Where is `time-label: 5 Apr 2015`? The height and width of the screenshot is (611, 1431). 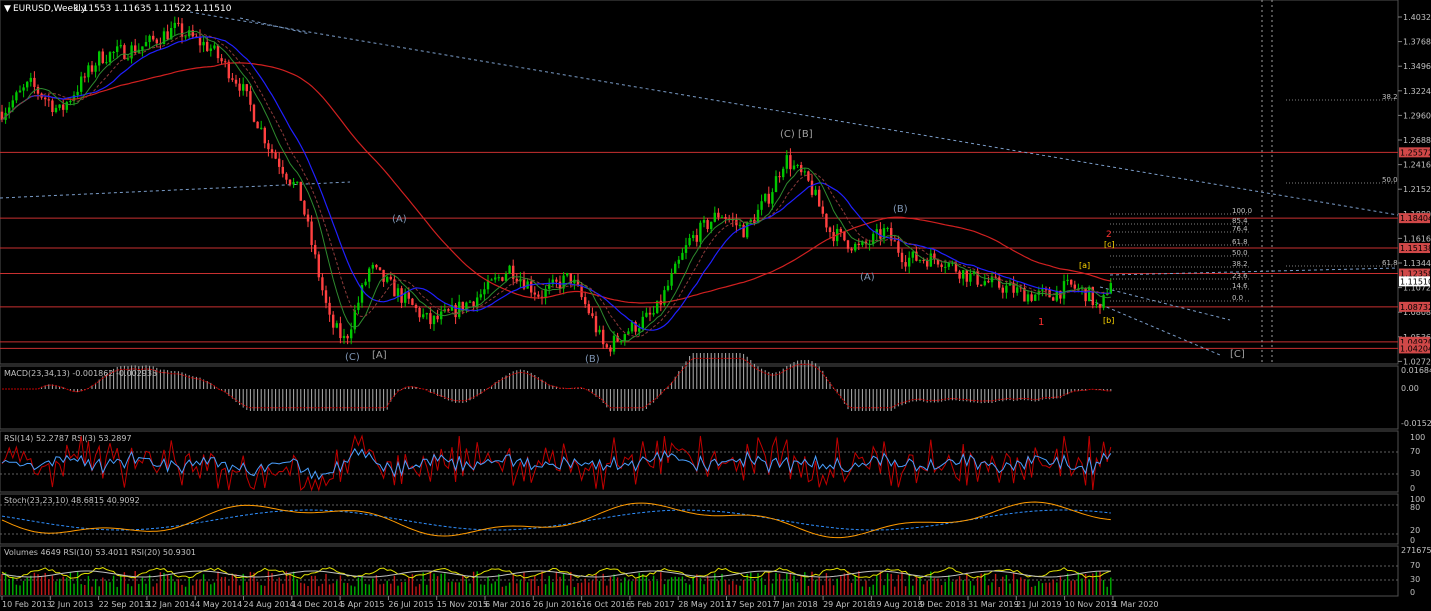 time-label: 5 Apr 2015 is located at coordinates (362, 604).